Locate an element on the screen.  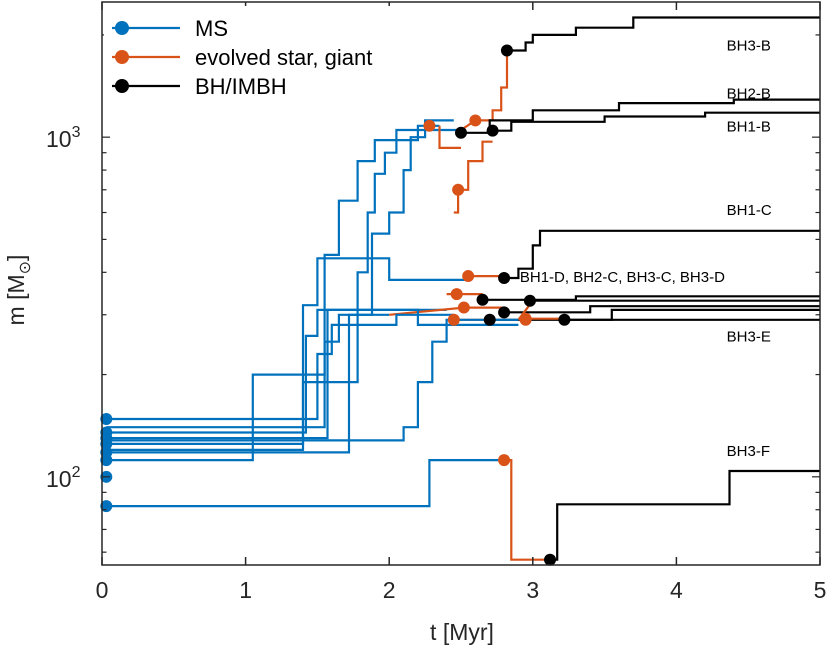
series-BH2-B-bh-marker is located at coordinates (461, 132).